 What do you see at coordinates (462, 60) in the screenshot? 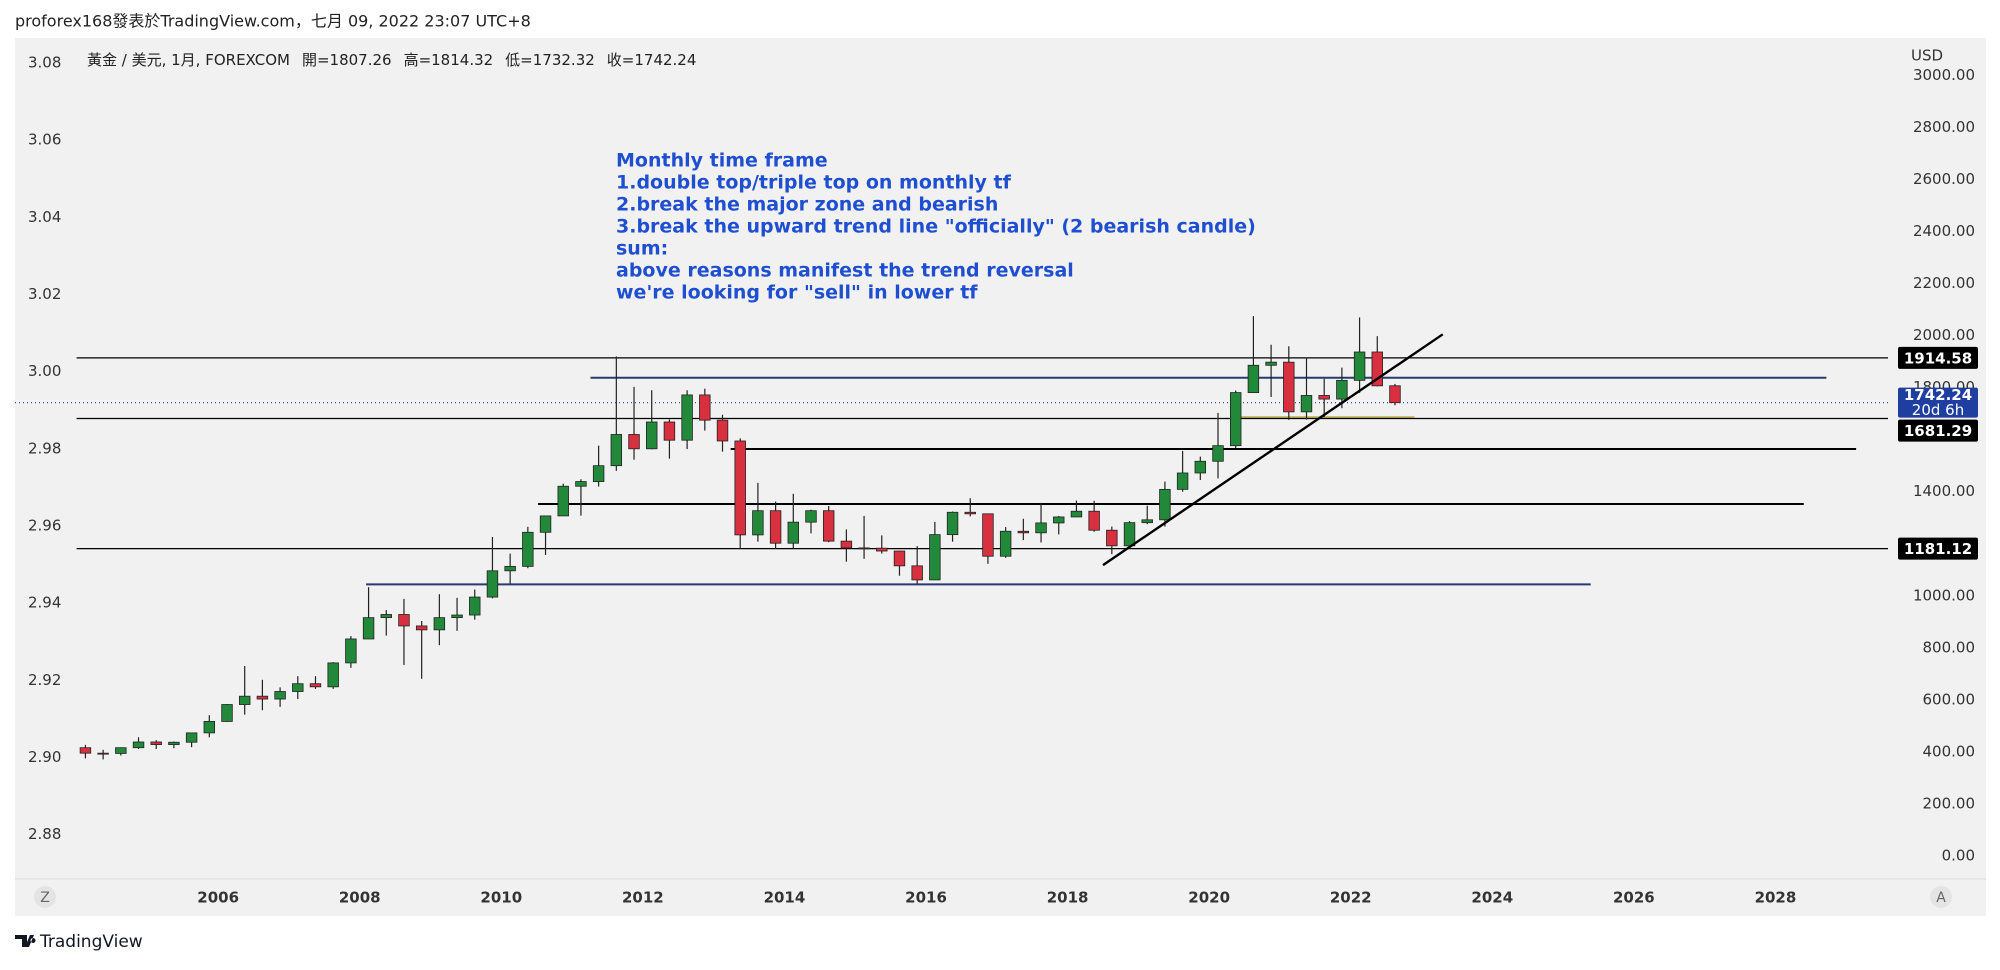
I see `legend-ohlc-value: 1814.32` at bounding box center [462, 60].